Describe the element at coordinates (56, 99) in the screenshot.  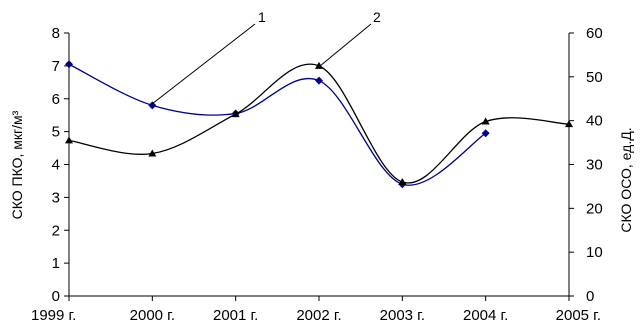
I see `y-tick-label-left: 6` at that location.